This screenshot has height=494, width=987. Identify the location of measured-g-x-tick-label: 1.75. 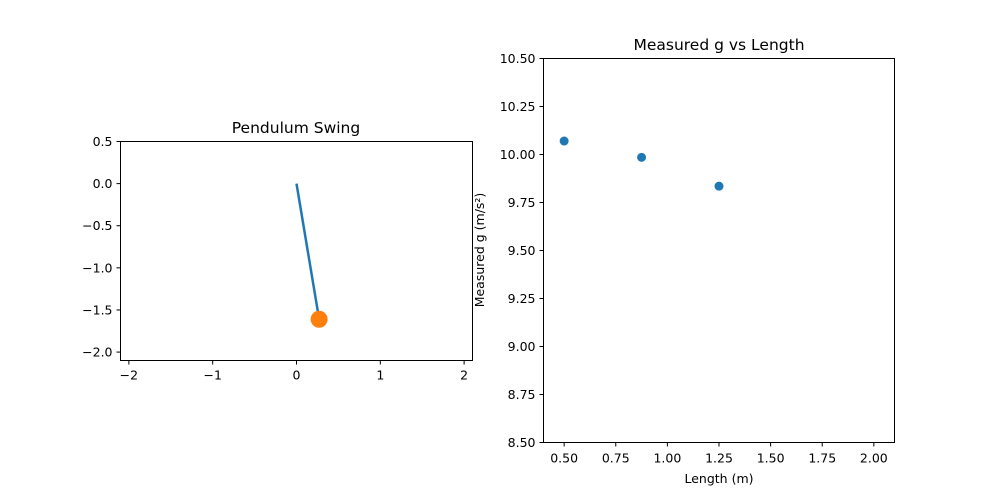
(822, 458).